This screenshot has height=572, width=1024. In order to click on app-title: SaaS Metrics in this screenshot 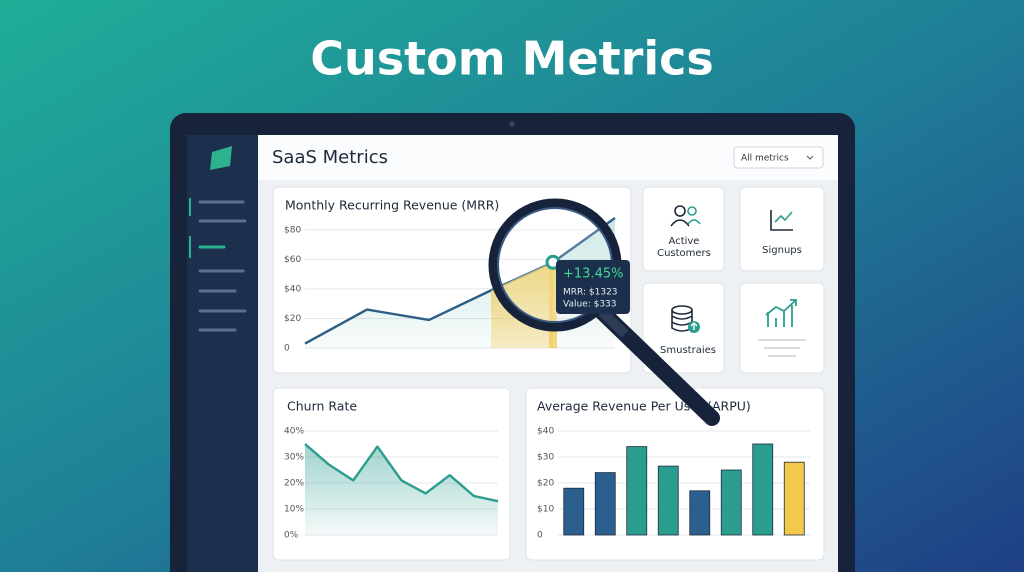, I will do `click(330, 157)`.